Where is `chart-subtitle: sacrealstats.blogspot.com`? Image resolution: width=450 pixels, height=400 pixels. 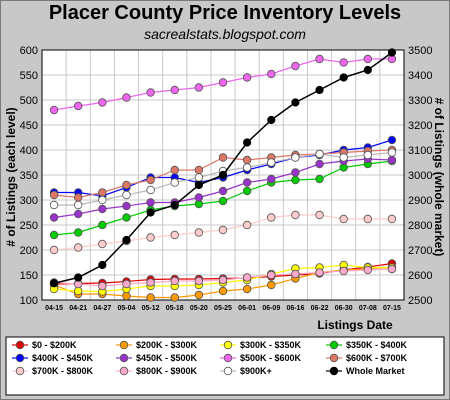 chart-subtitle: sacrealstats.blogspot.com is located at coordinates (225, 34).